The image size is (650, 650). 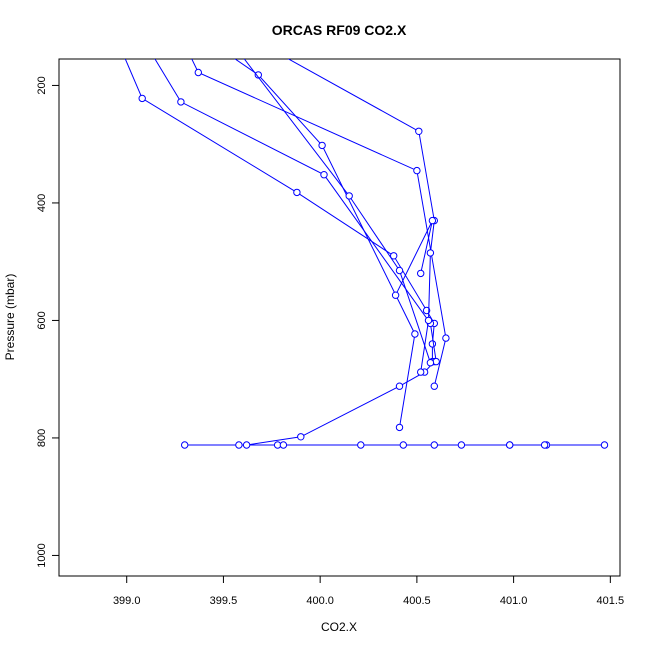 I want to click on x-tick-label: 400.5, so click(x=417, y=601).